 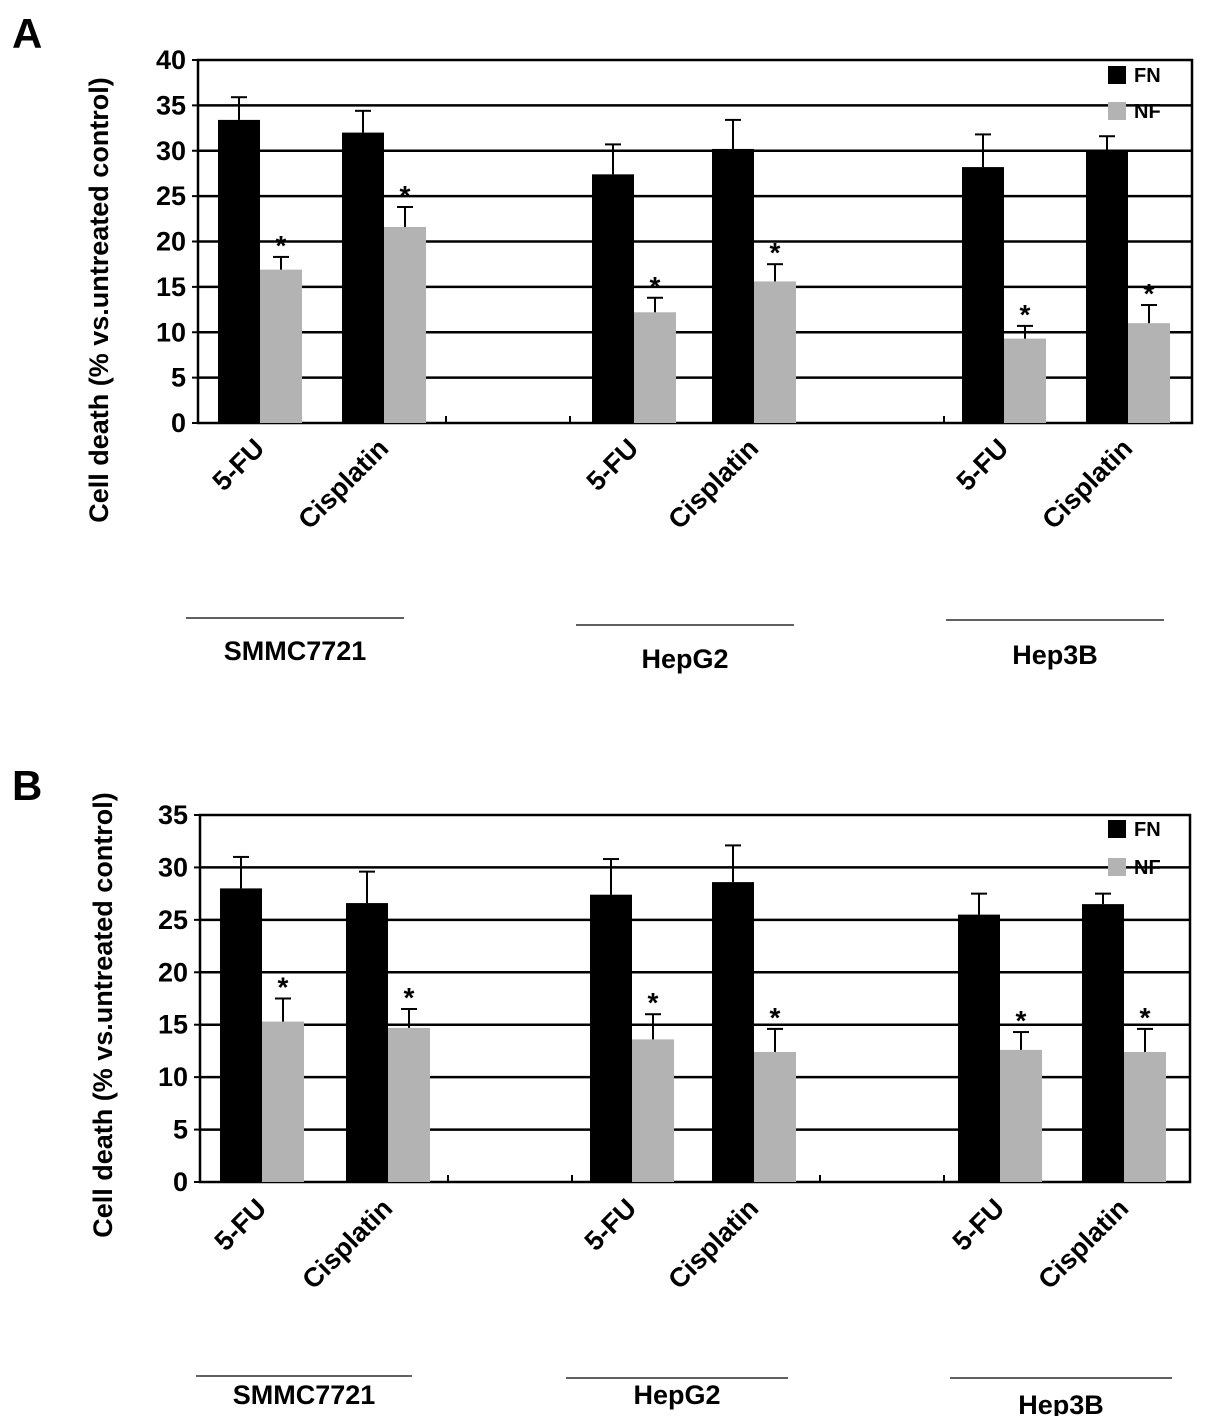 What do you see at coordinates (171, 60) in the screenshot?
I see `y-tick-label: 40` at bounding box center [171, 60].